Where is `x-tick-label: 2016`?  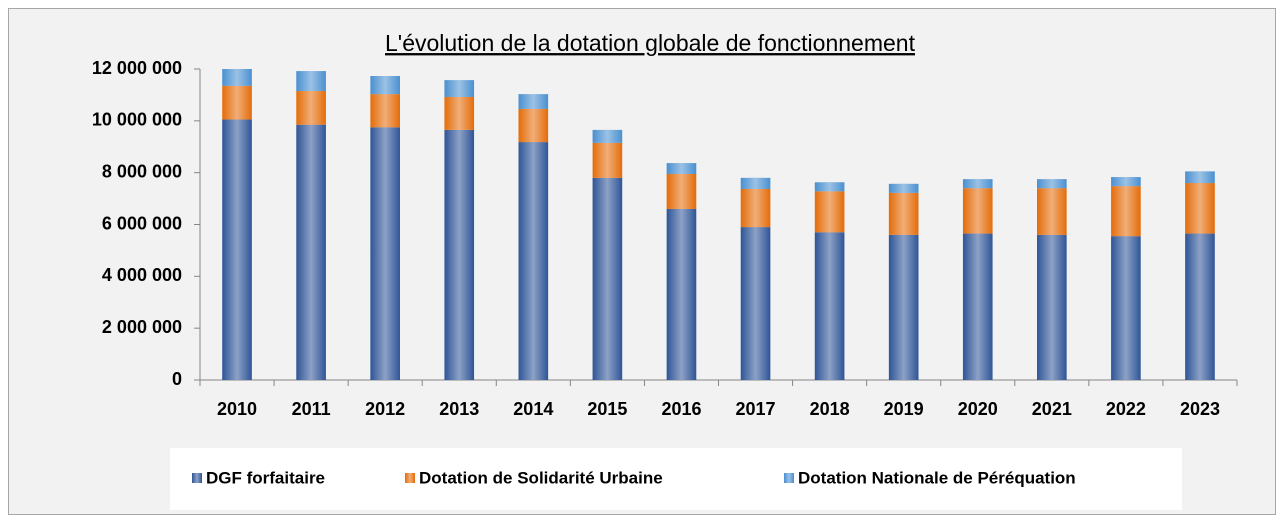 x-tick-label: 2016 is located at coordinates (681, 409).